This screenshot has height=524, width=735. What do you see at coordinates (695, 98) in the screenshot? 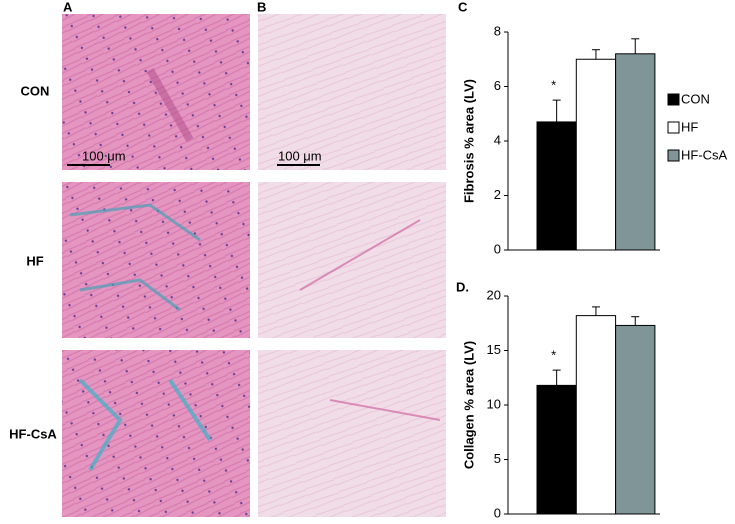
I see `legend-label: CON` at bounding box center [695, 98].